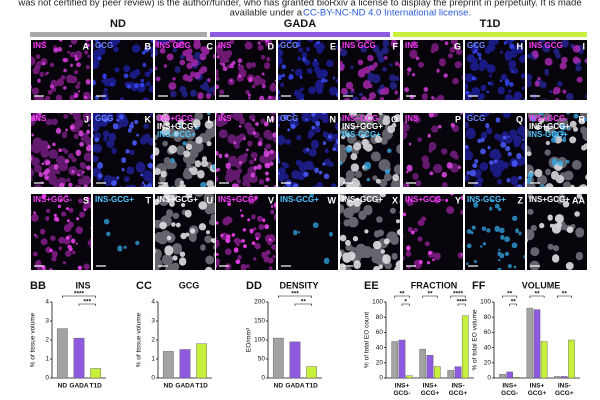 Image resolution: width=600 pixels, height=400 pixels. What do you see at coordinates (271, 46) in the screenshot?
I see `panel-letter: D` at bounding box center [271, 46].